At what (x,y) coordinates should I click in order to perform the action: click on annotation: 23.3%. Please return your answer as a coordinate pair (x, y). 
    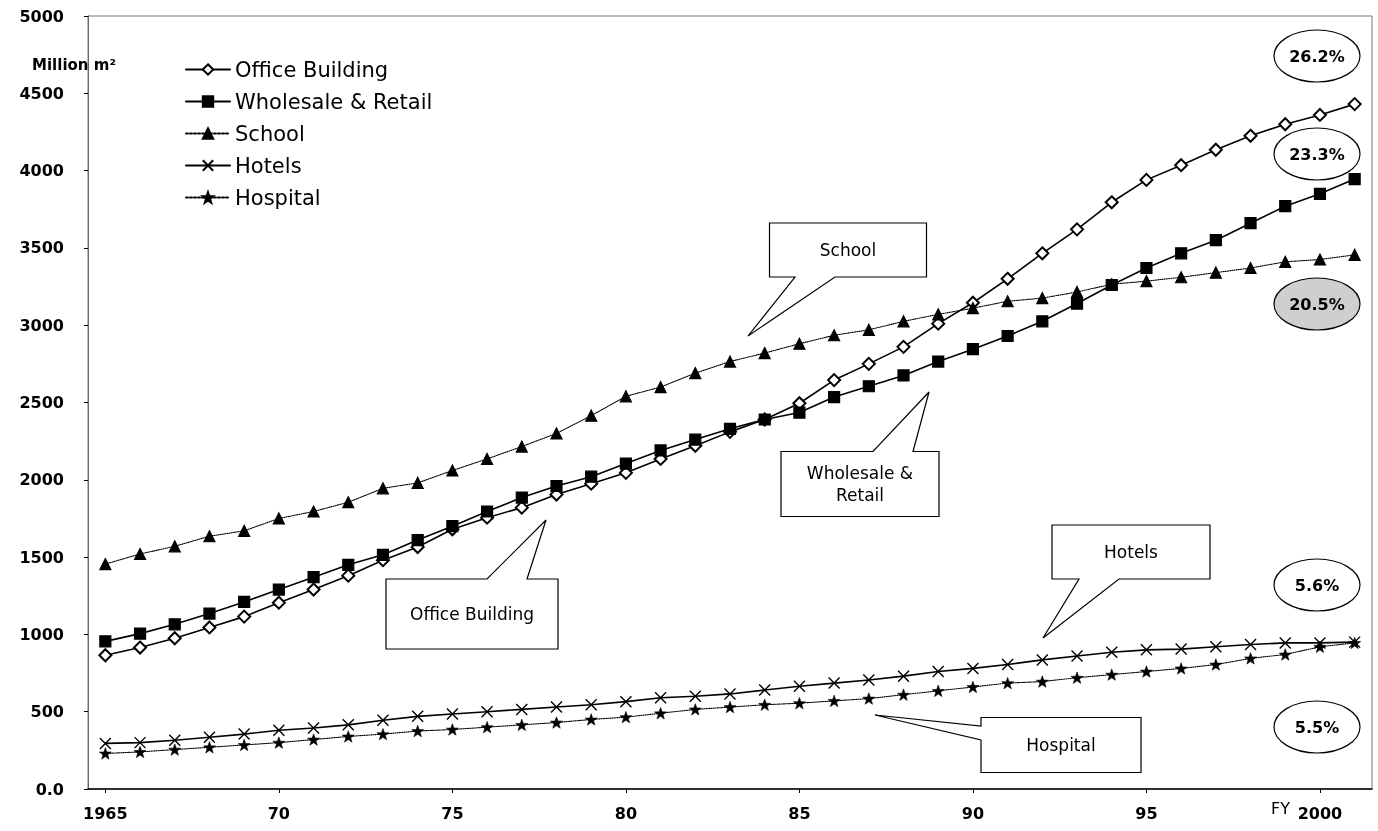
    Looking at the image, I should click on (1317, 154).